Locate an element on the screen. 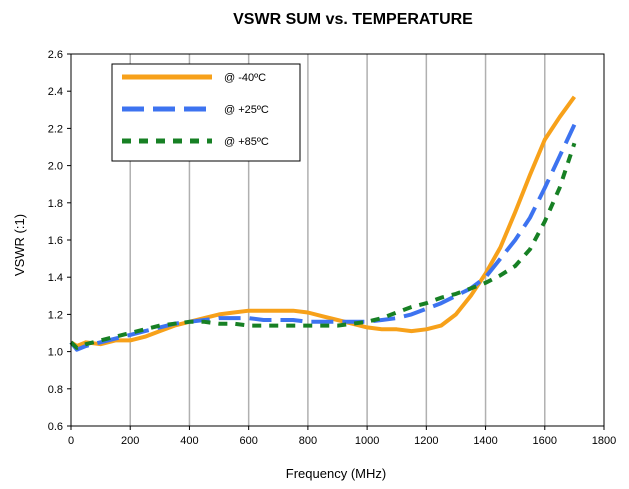 This screenshot has height=489, width=629. legend-label-1: @ -40ºC is located at coordinates (245, 78).